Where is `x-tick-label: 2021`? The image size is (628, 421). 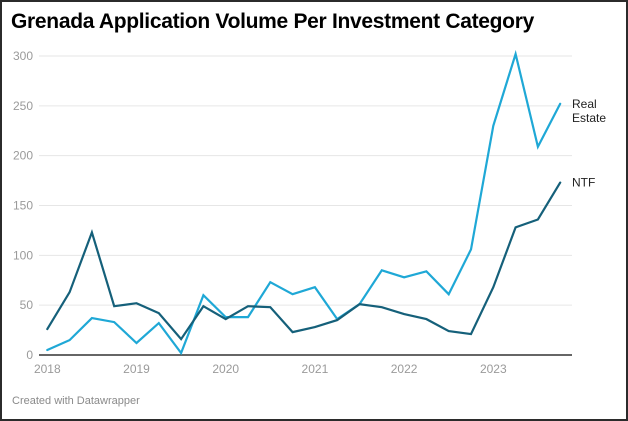 x-tick-label: 2021 is located at coordinates (315, 369).